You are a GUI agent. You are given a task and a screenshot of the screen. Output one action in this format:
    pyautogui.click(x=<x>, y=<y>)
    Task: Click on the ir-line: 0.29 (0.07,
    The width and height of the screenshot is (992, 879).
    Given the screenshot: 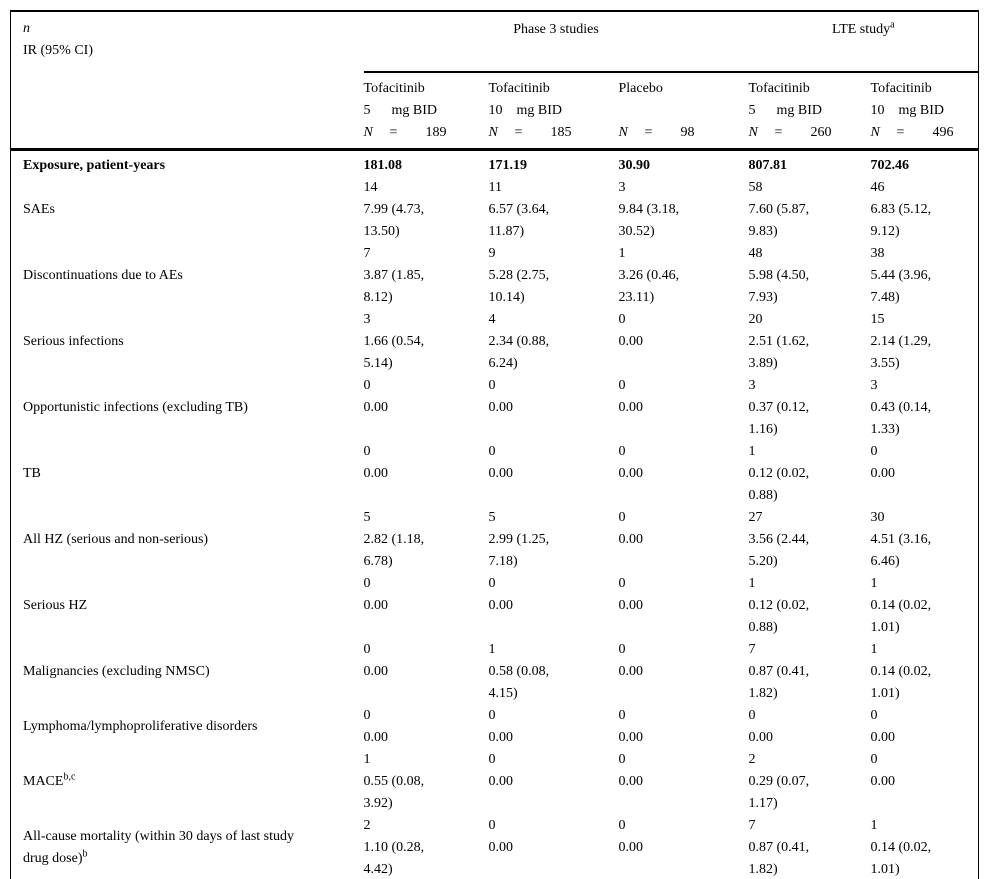 What is the action you would take?
    pyautogui.click(x=779, y=781)
    